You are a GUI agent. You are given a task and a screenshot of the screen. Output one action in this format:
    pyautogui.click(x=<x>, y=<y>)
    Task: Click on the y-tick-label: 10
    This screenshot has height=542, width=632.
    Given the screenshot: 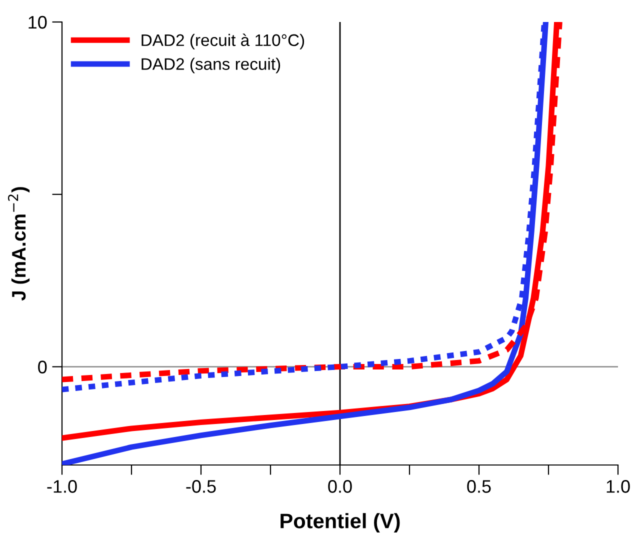 What is the action you would take?
    pyautogui.click(x=37, y=22)
    